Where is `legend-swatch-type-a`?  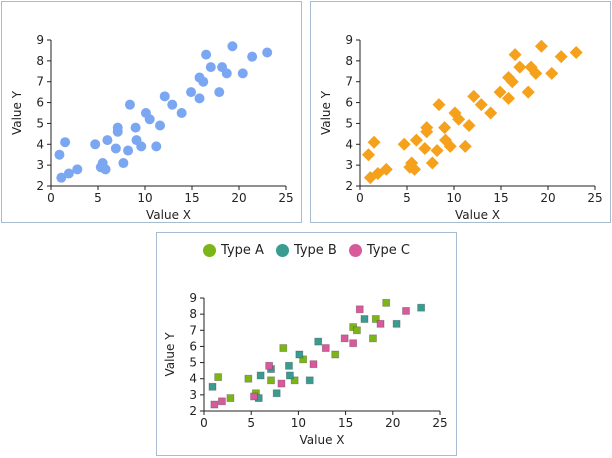
legend-swatch-type-a is located at coordinates (210, 250).